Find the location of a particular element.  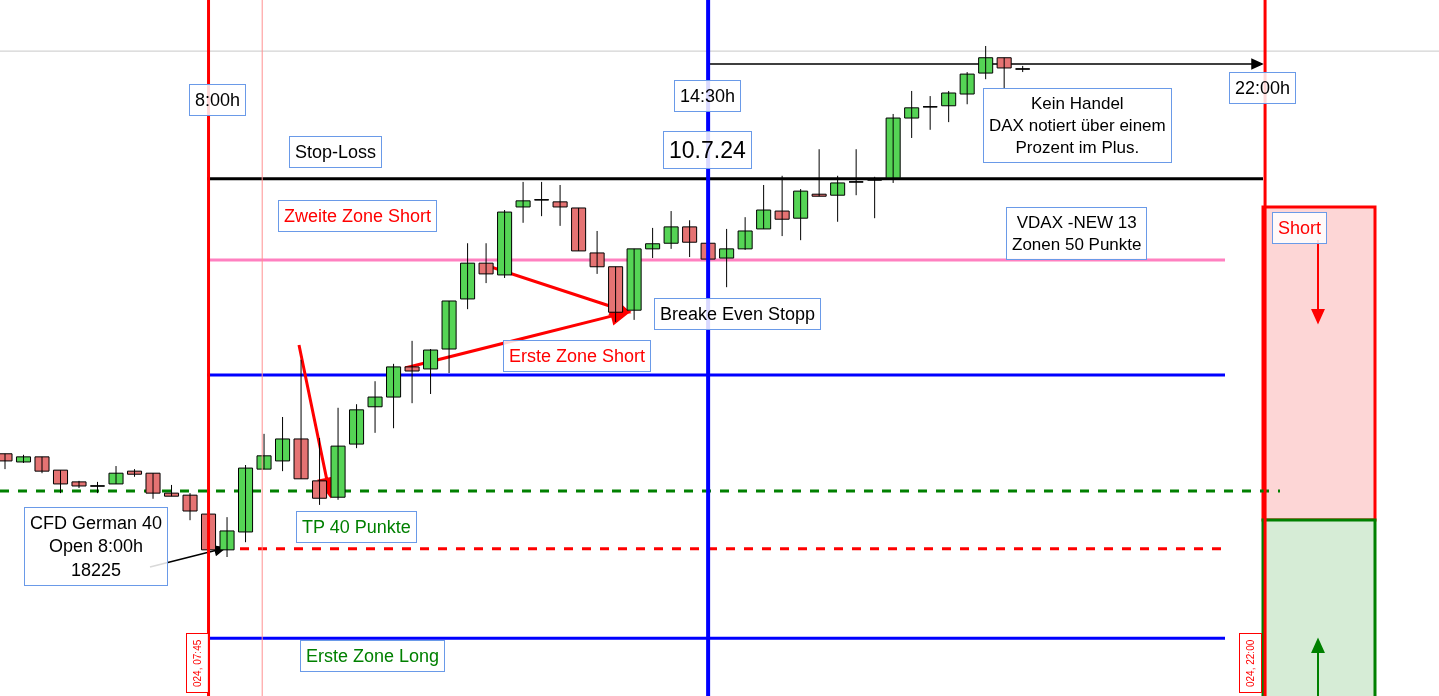

annotation: Kein Handel DAX notiert über einem Prozent im Plus. is located at coordinates (1077, 126).